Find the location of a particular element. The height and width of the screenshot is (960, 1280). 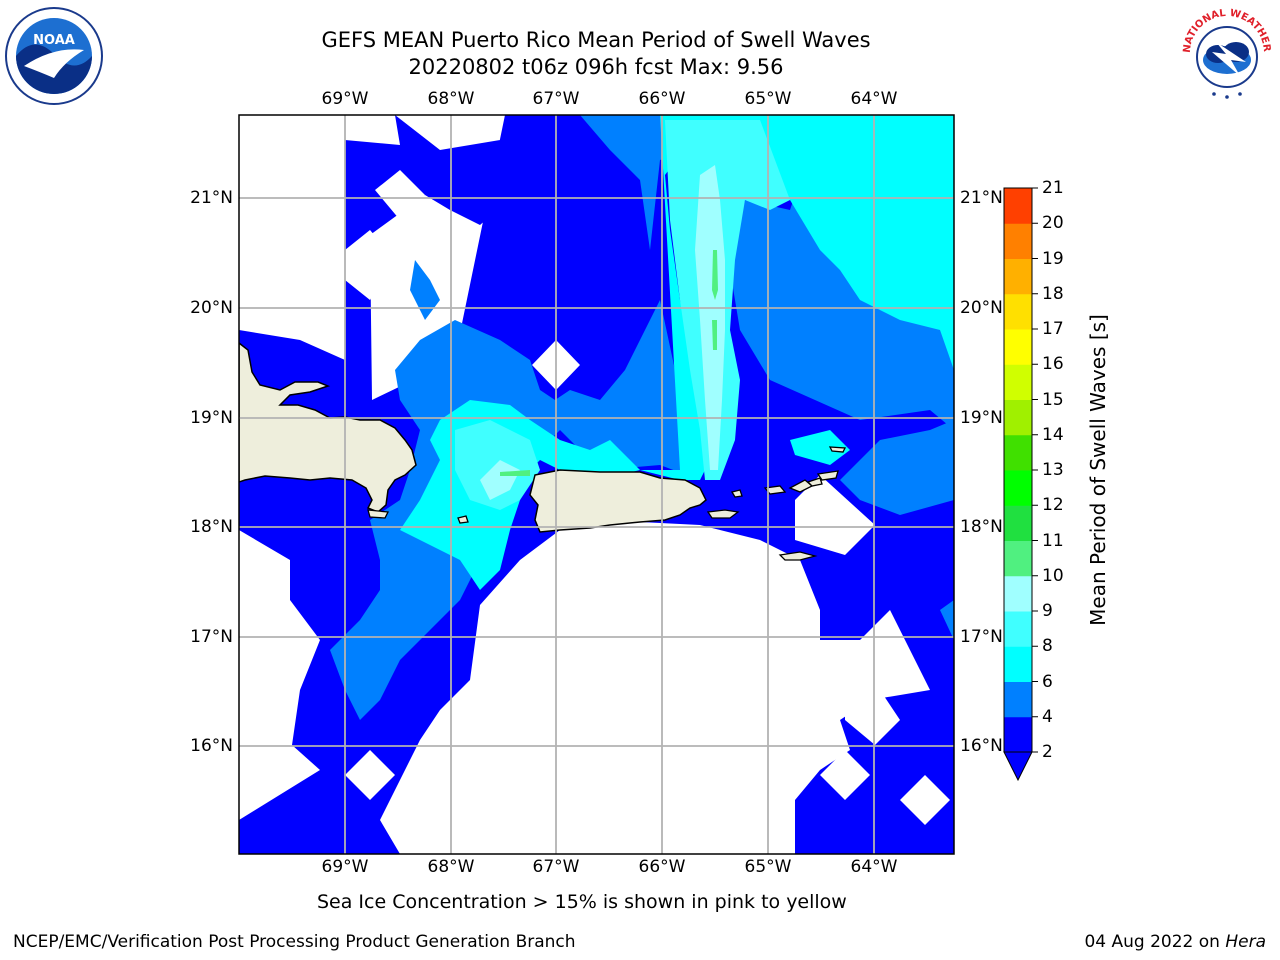

lon-label-bottom: 66°W is located at coordinates (662, 867).